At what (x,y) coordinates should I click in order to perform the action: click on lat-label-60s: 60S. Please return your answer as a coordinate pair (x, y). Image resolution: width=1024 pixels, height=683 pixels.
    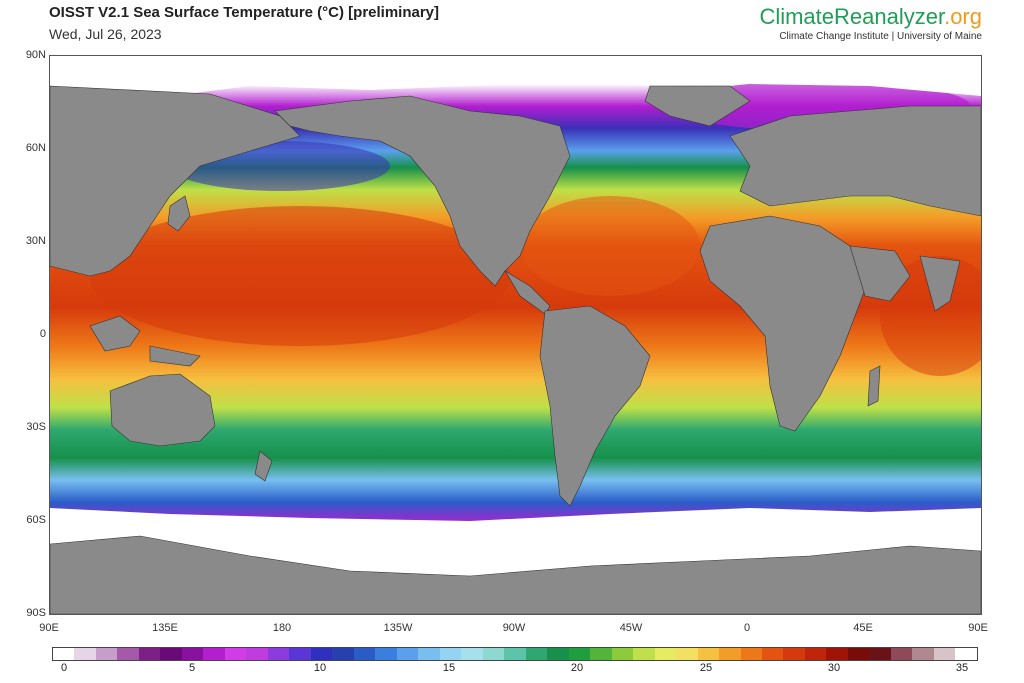
    Looking at the image, I should click on (36, 520).